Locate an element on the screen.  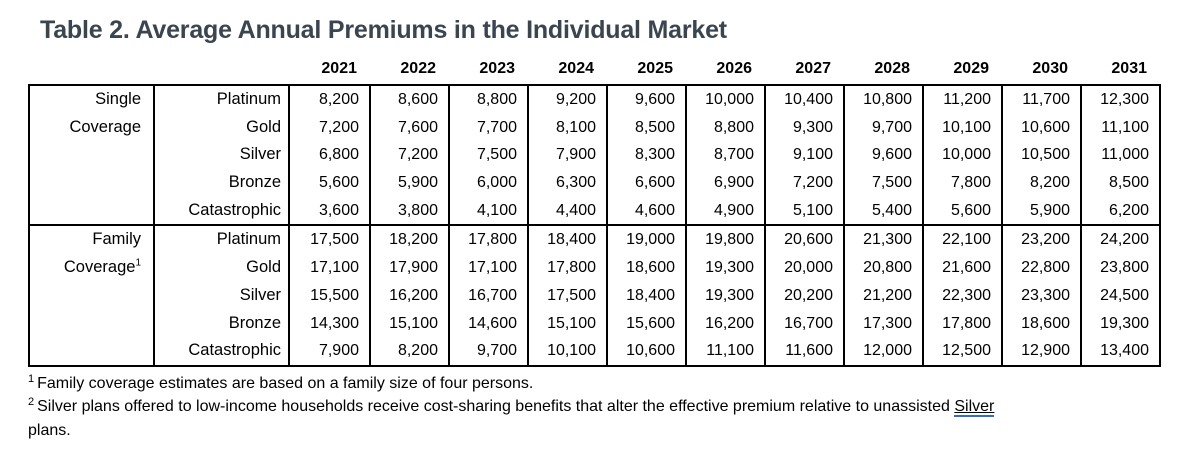
premium-cell: 17,900 is located at coordinates (408, 268).